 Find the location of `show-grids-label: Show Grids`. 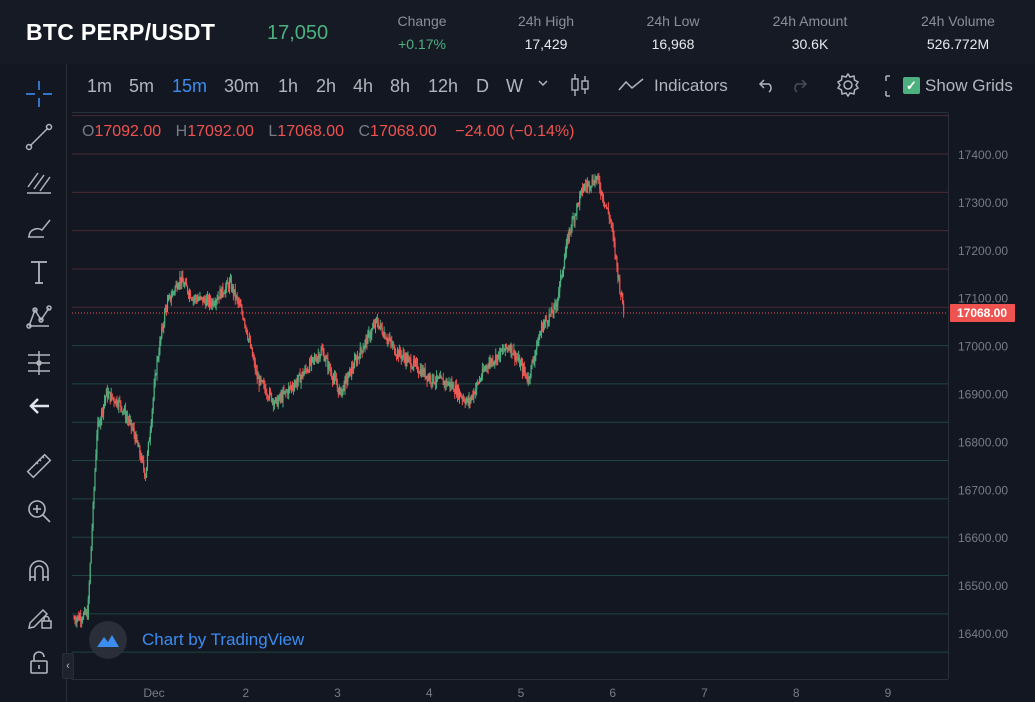

show-grids-label: Show Grids is located at coordinates (969, 85).